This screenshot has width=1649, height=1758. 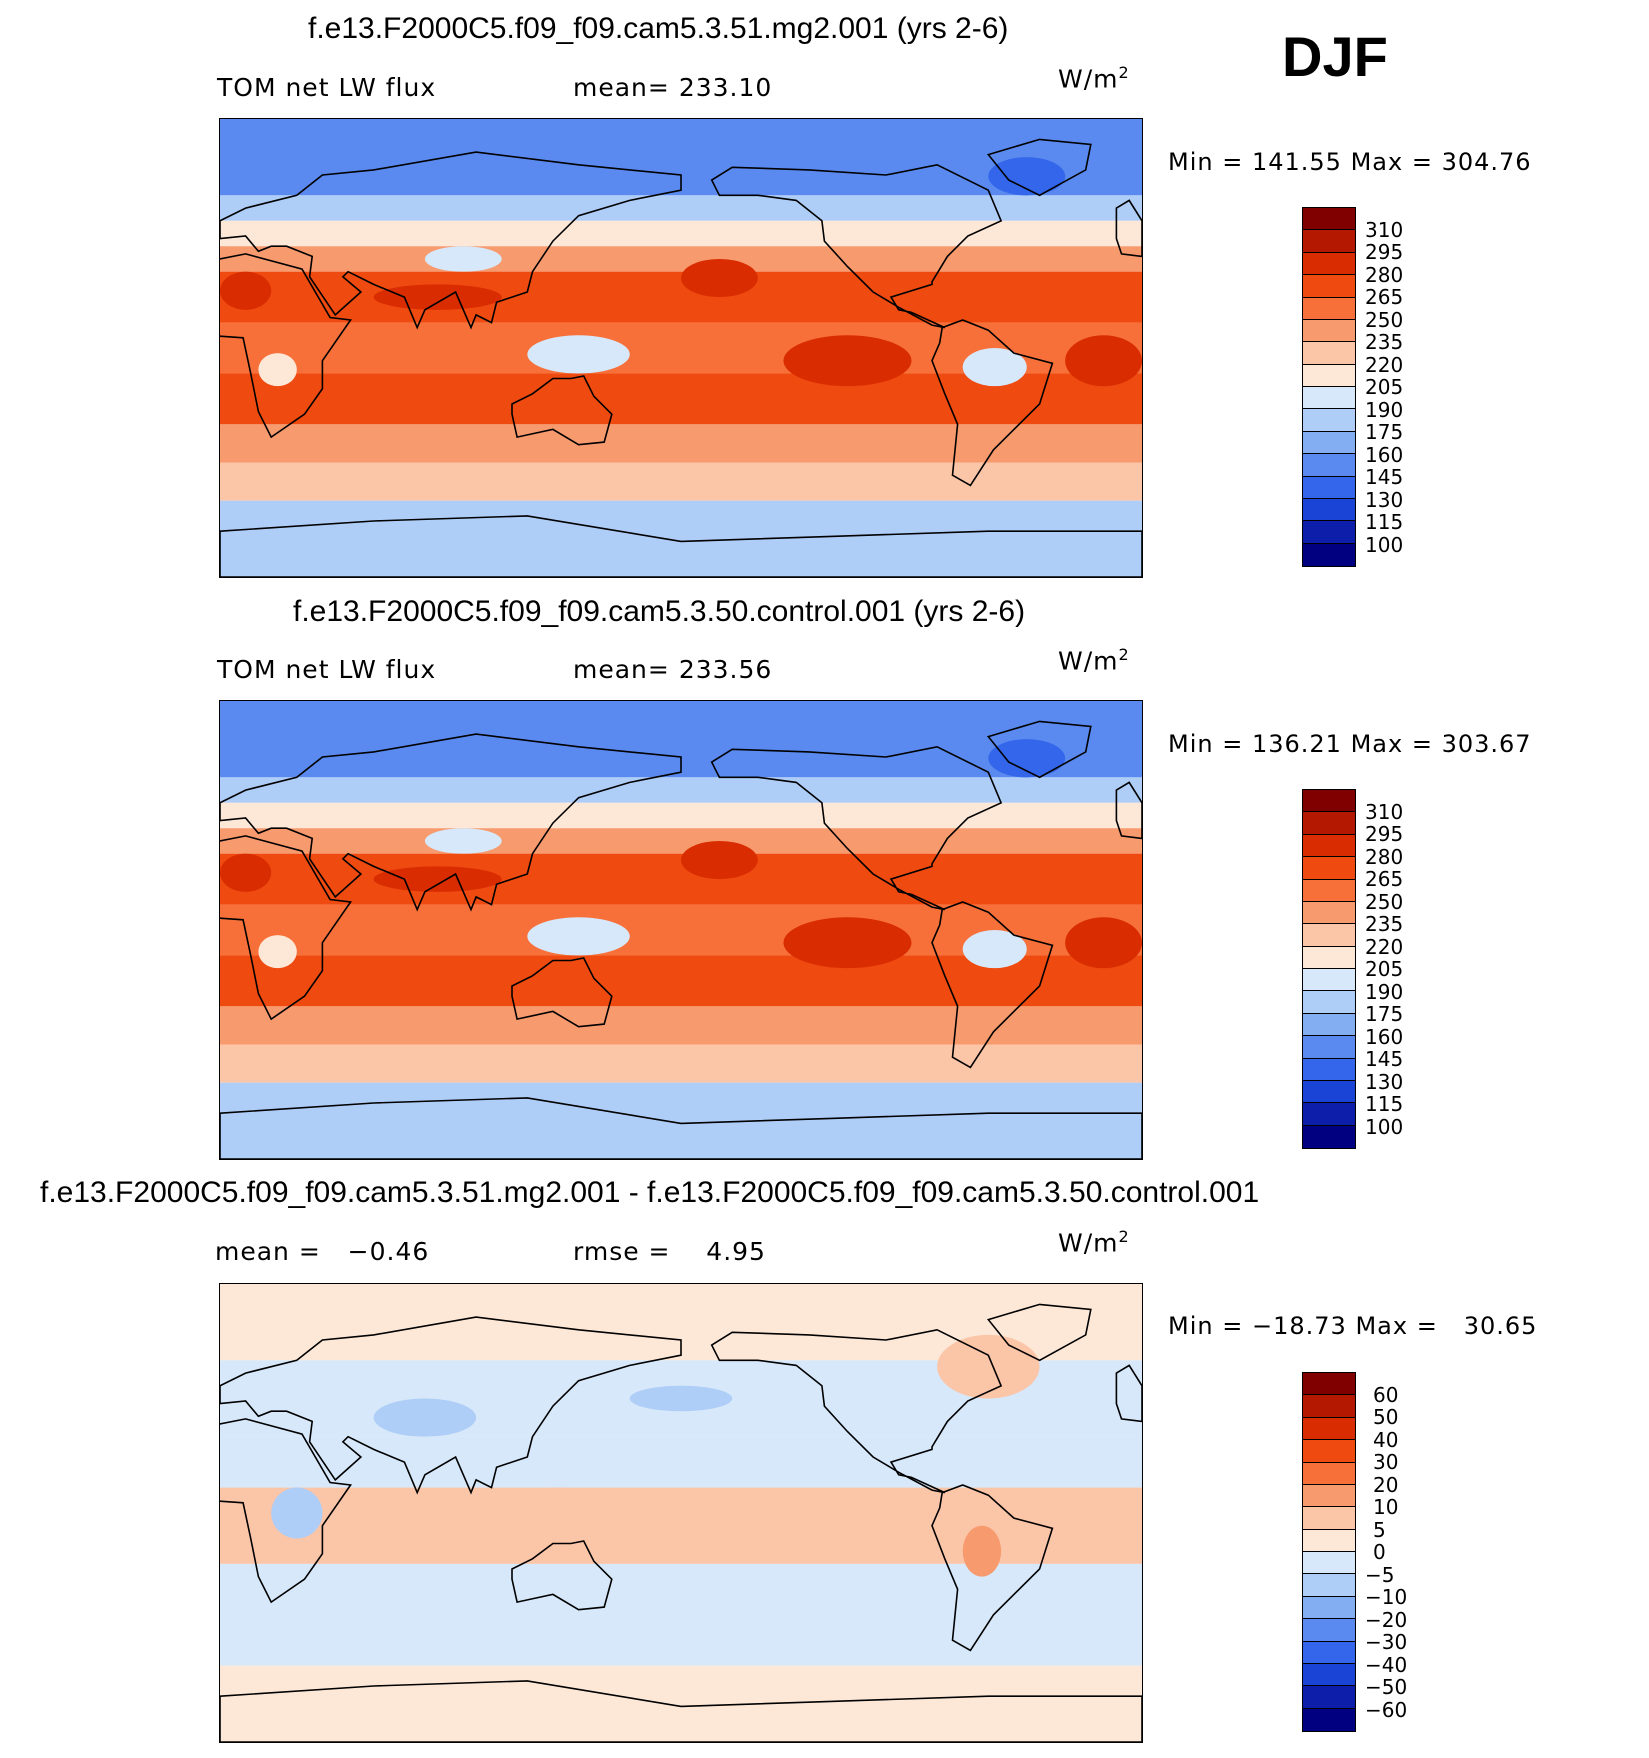 What do you see at coordinates (1386, 1417) in the screenshot?
I see `colorbar-tick-label: 50` at bounding box center [1386, 1417].